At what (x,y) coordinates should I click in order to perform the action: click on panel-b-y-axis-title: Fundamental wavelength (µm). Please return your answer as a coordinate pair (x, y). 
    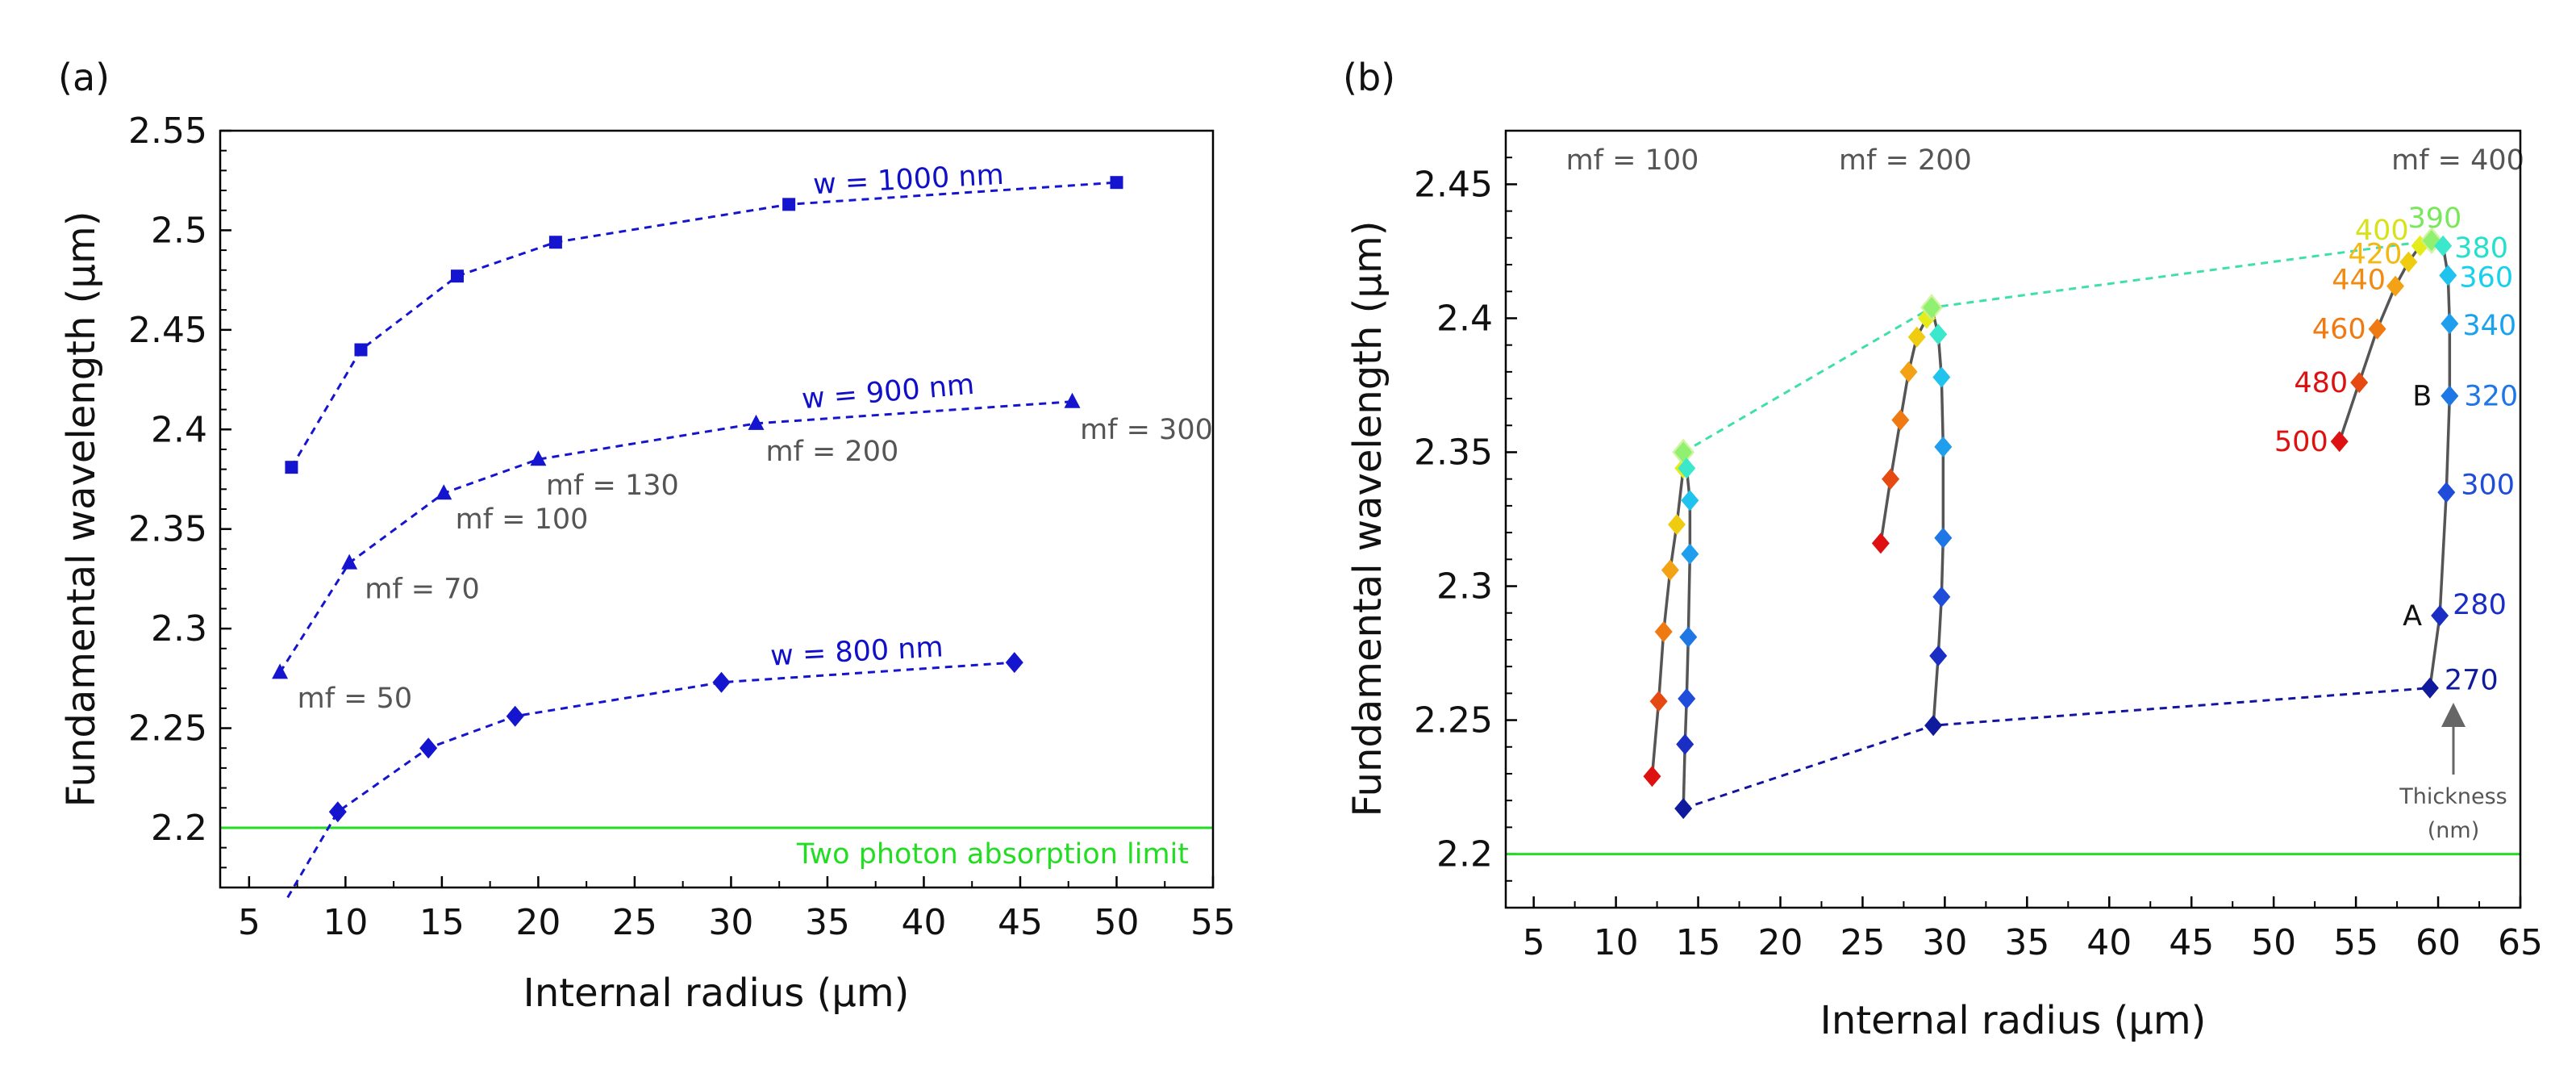
    Looking at the image, I should click on (1367, 519).